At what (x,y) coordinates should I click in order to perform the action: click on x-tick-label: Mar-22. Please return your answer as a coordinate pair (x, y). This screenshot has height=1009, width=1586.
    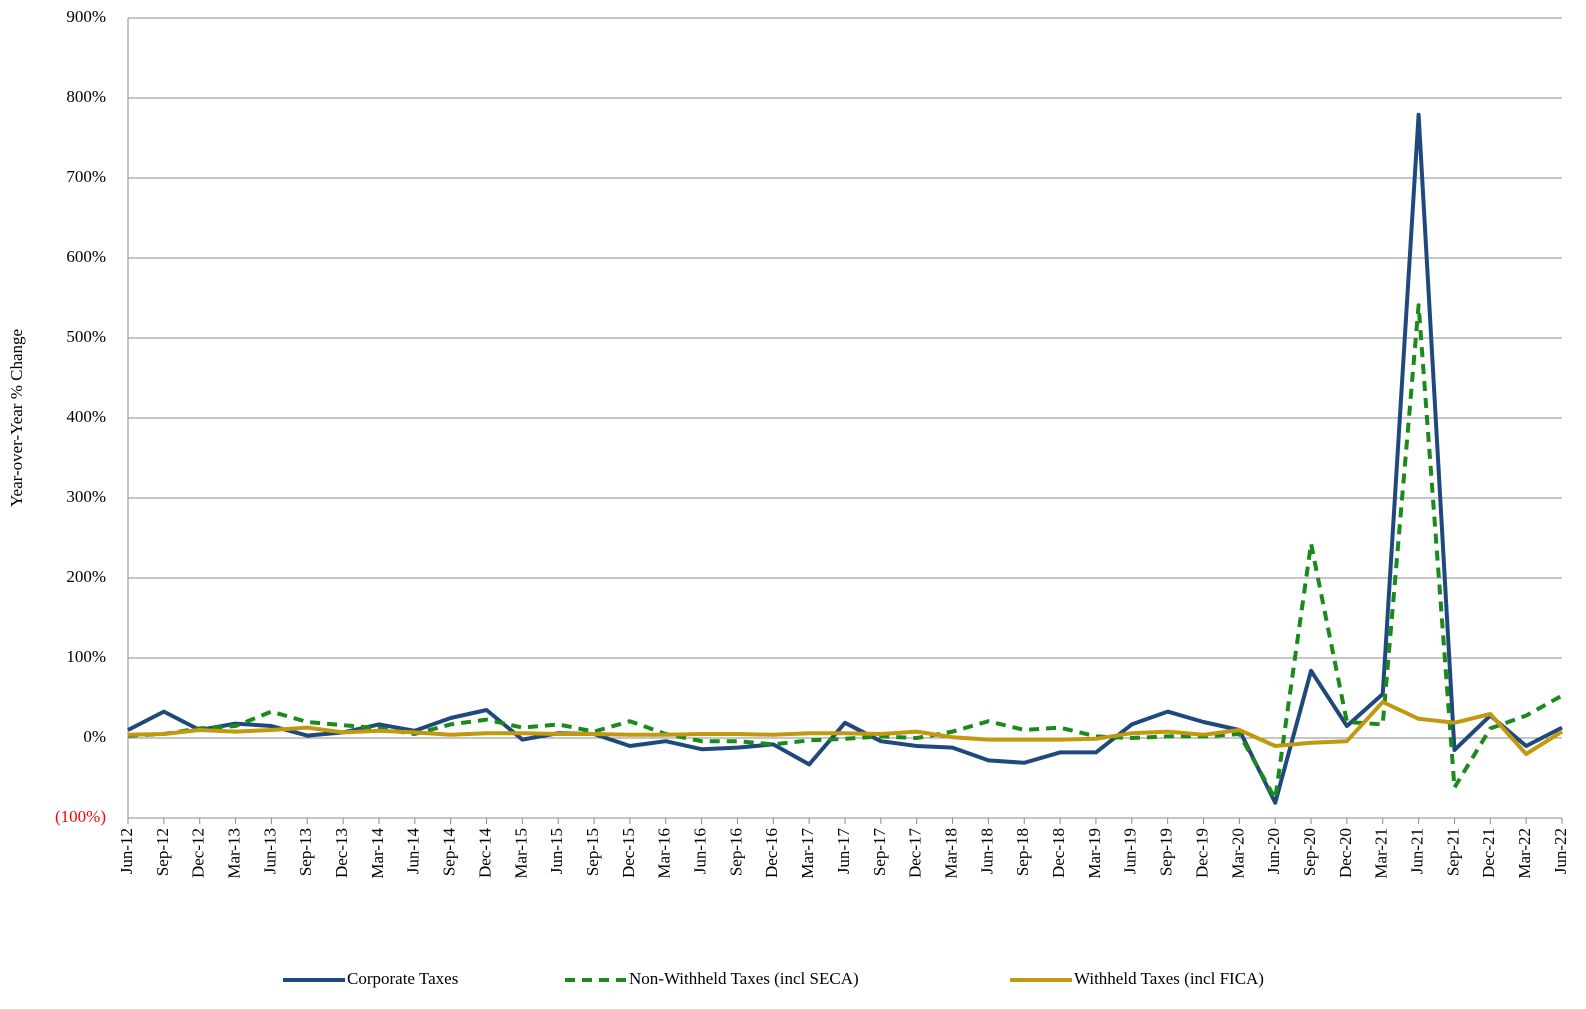
    Looking at the image, I should click on (1524, 853).